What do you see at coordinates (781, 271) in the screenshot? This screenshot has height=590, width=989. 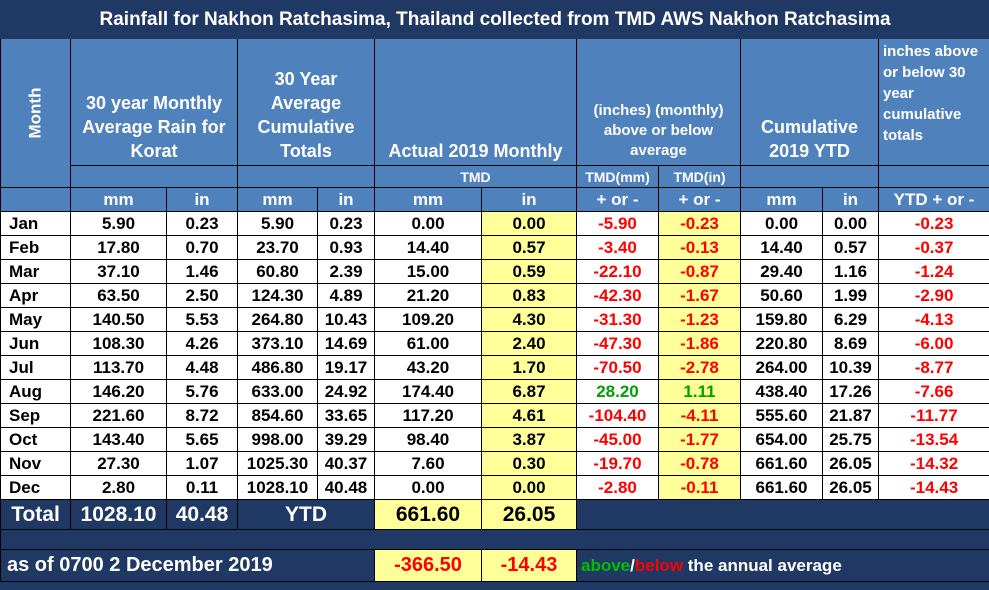 I see `ytd-mm-cell: 29.40` at bounding box center [781, 271].